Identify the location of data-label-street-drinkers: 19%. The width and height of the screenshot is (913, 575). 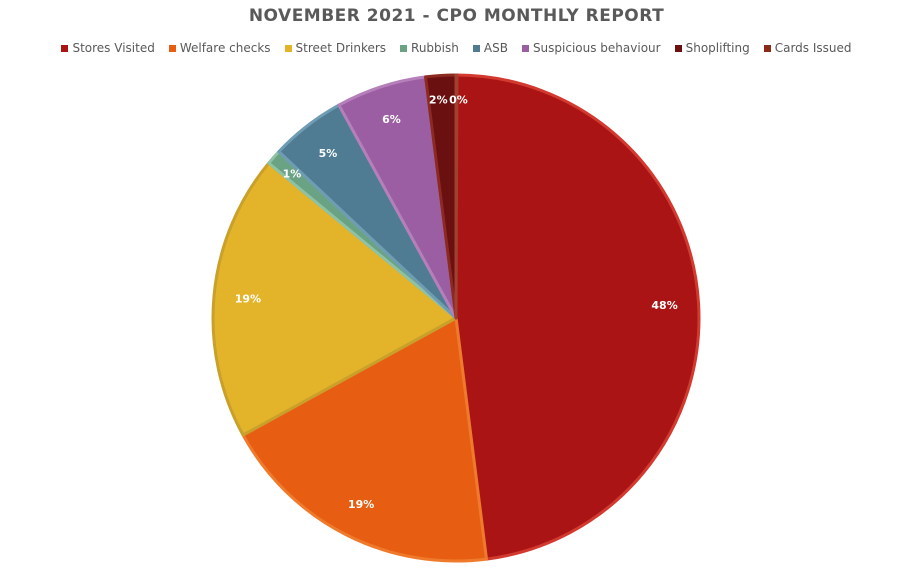
(248, 298).